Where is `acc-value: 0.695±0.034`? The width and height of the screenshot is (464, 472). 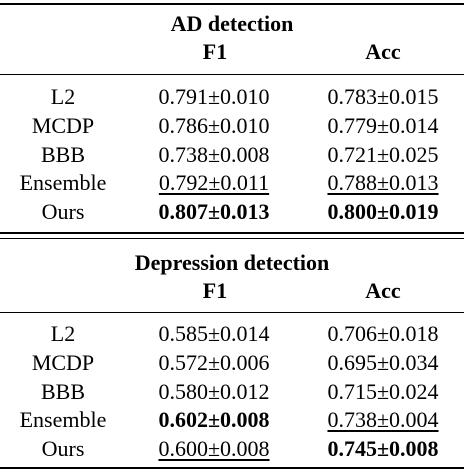 acc-value: 0.695±0.034 is located at coordinates (383, 362).